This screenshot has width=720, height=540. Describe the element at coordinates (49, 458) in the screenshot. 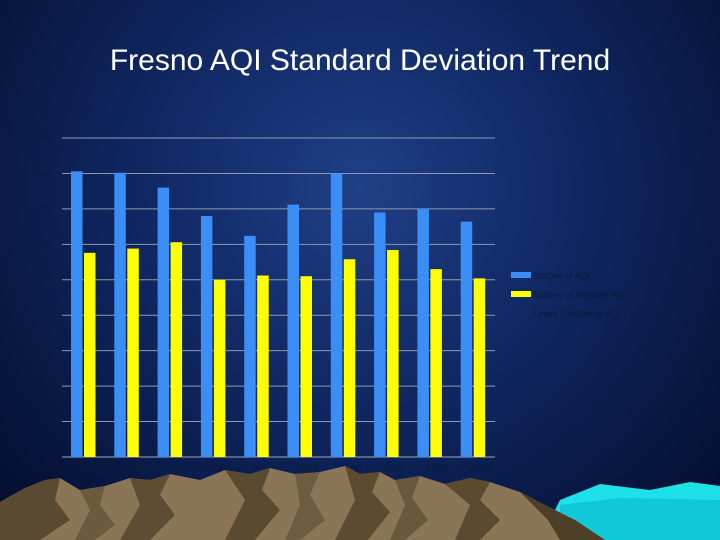

I see `y-tick-label: 0` at that location.